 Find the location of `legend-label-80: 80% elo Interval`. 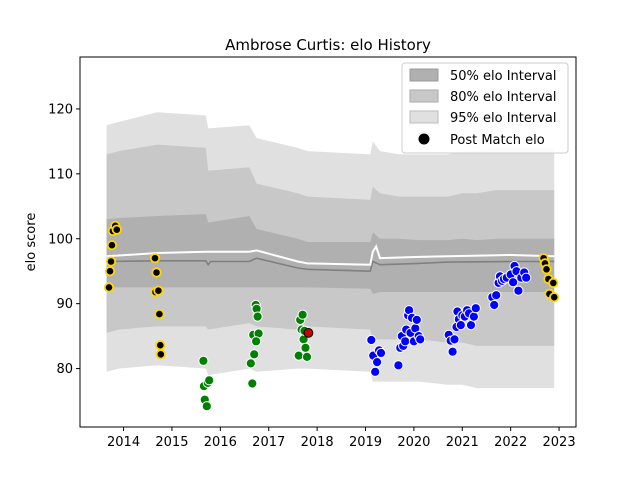

legend-label-80: 80% elo Interval is located at coordinates (503, 97).